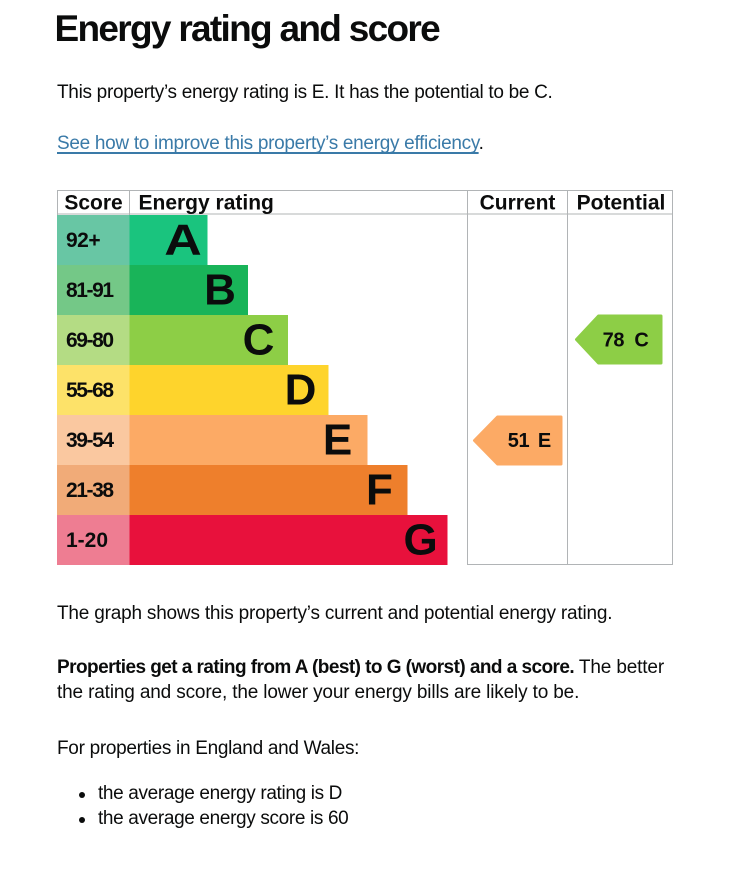  Describe the element at coordinates (420, 540) in the screenshot. I see `svg-text: G` at that location.